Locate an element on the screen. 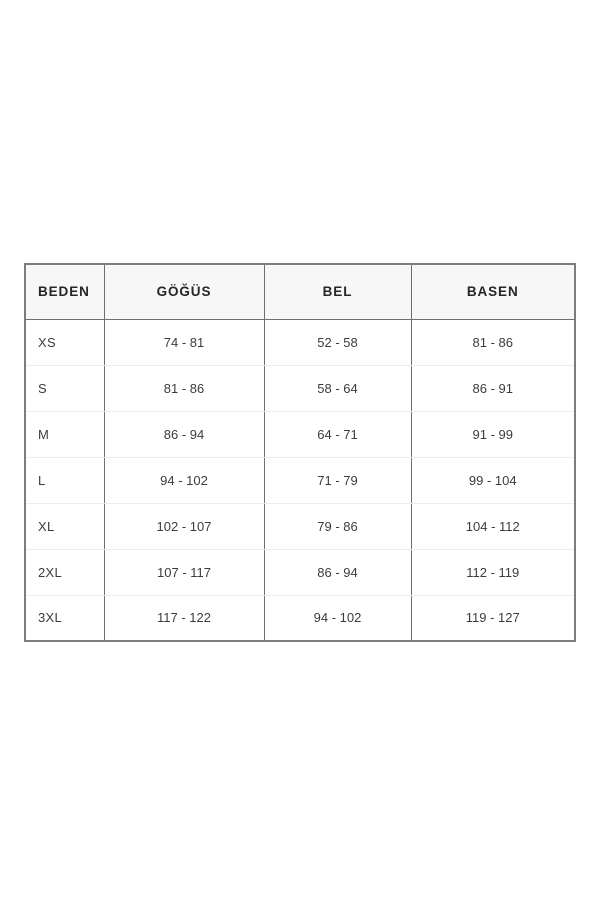 The height and width of the screenshot is (900, 600). cell-size: L is located at coordinates (65, 480).